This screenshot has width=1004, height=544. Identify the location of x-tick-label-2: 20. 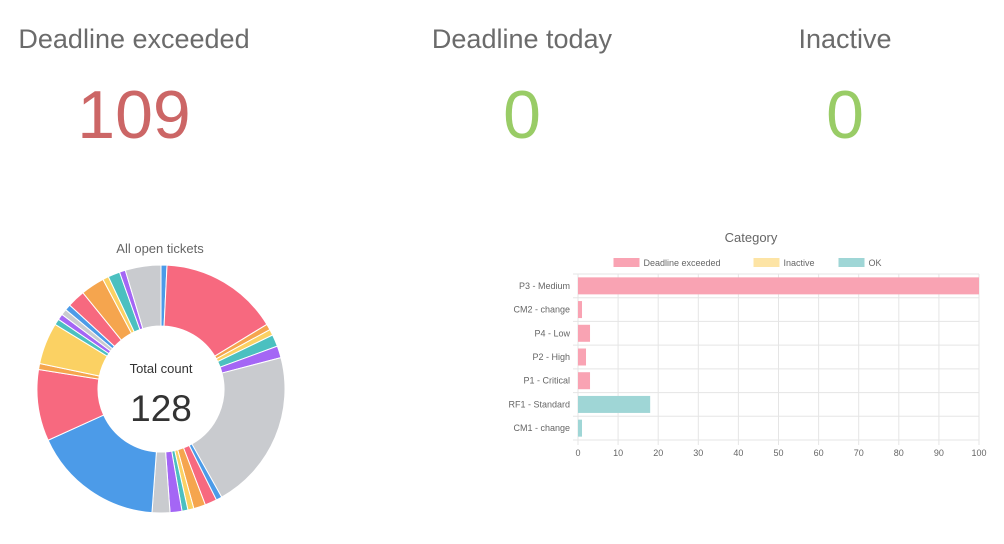
(658, 453).